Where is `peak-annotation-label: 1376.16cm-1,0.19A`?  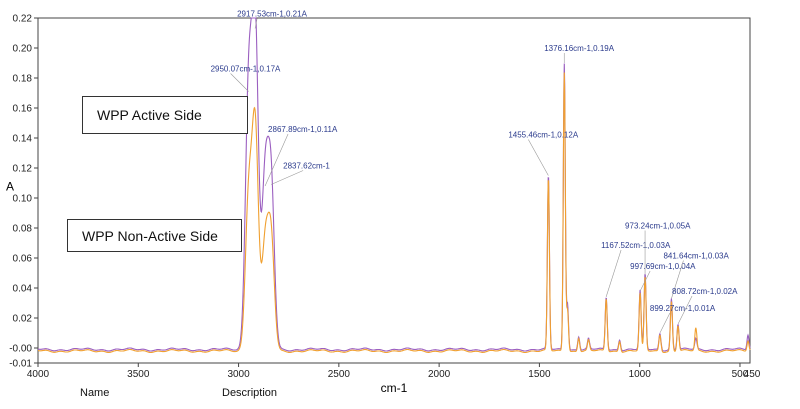
peak-annotation-label: 1376.16cm-1,0.19A is located at coordinates (579, 48).